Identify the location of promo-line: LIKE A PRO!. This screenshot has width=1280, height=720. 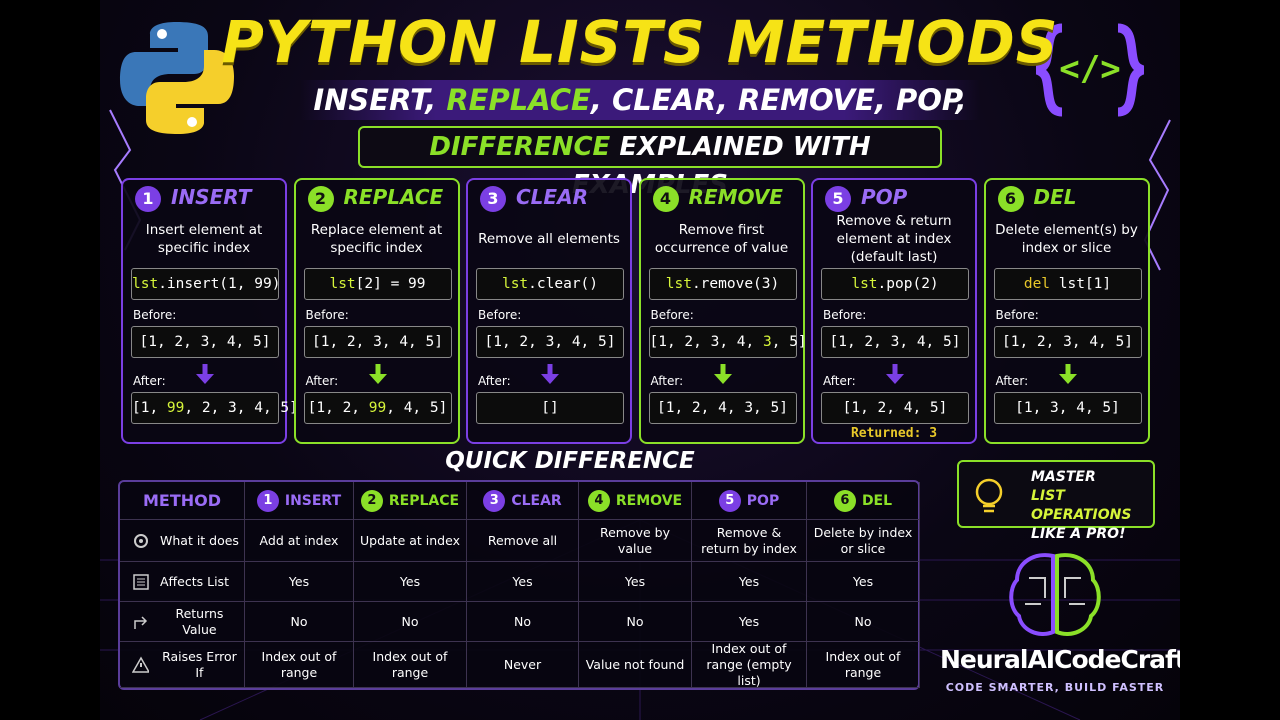
(1078, 534).